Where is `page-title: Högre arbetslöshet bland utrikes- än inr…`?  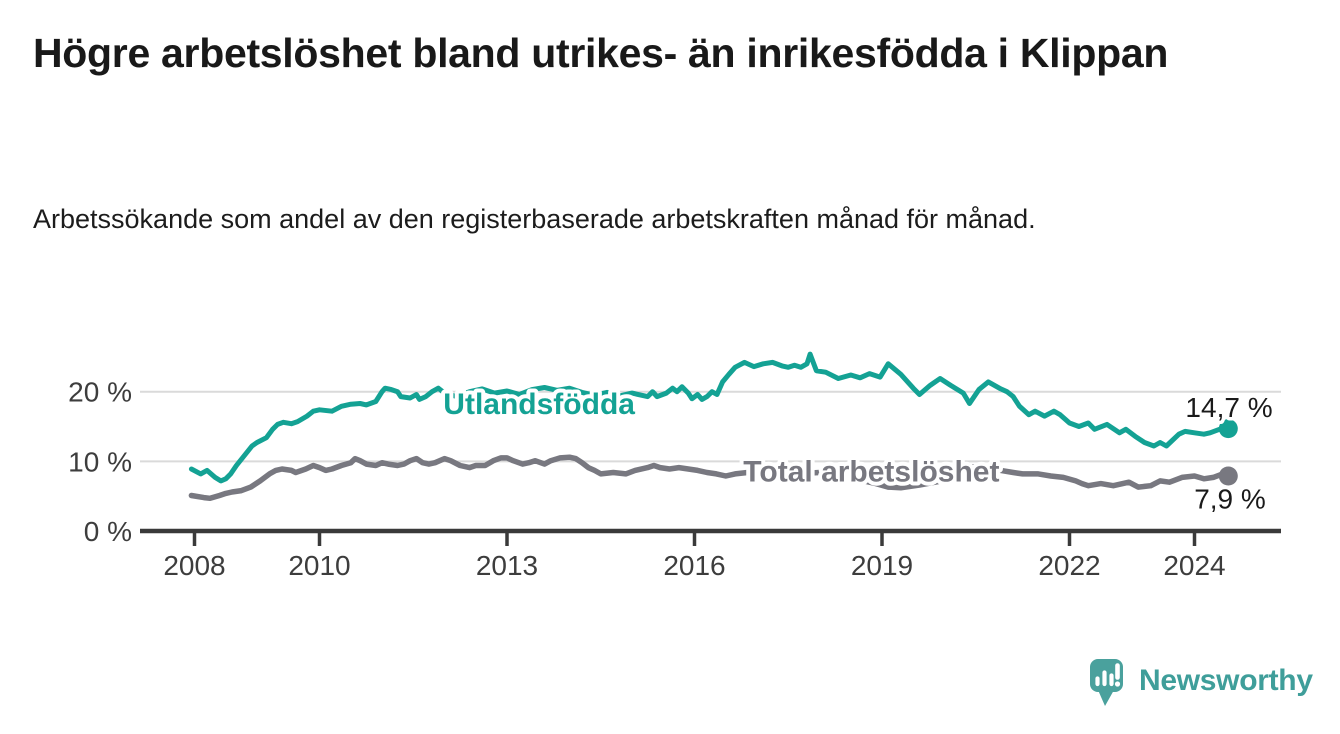 page-title: Högre arbetslöshet bland utrikes- än inr… is located at coordinates (601, 53).